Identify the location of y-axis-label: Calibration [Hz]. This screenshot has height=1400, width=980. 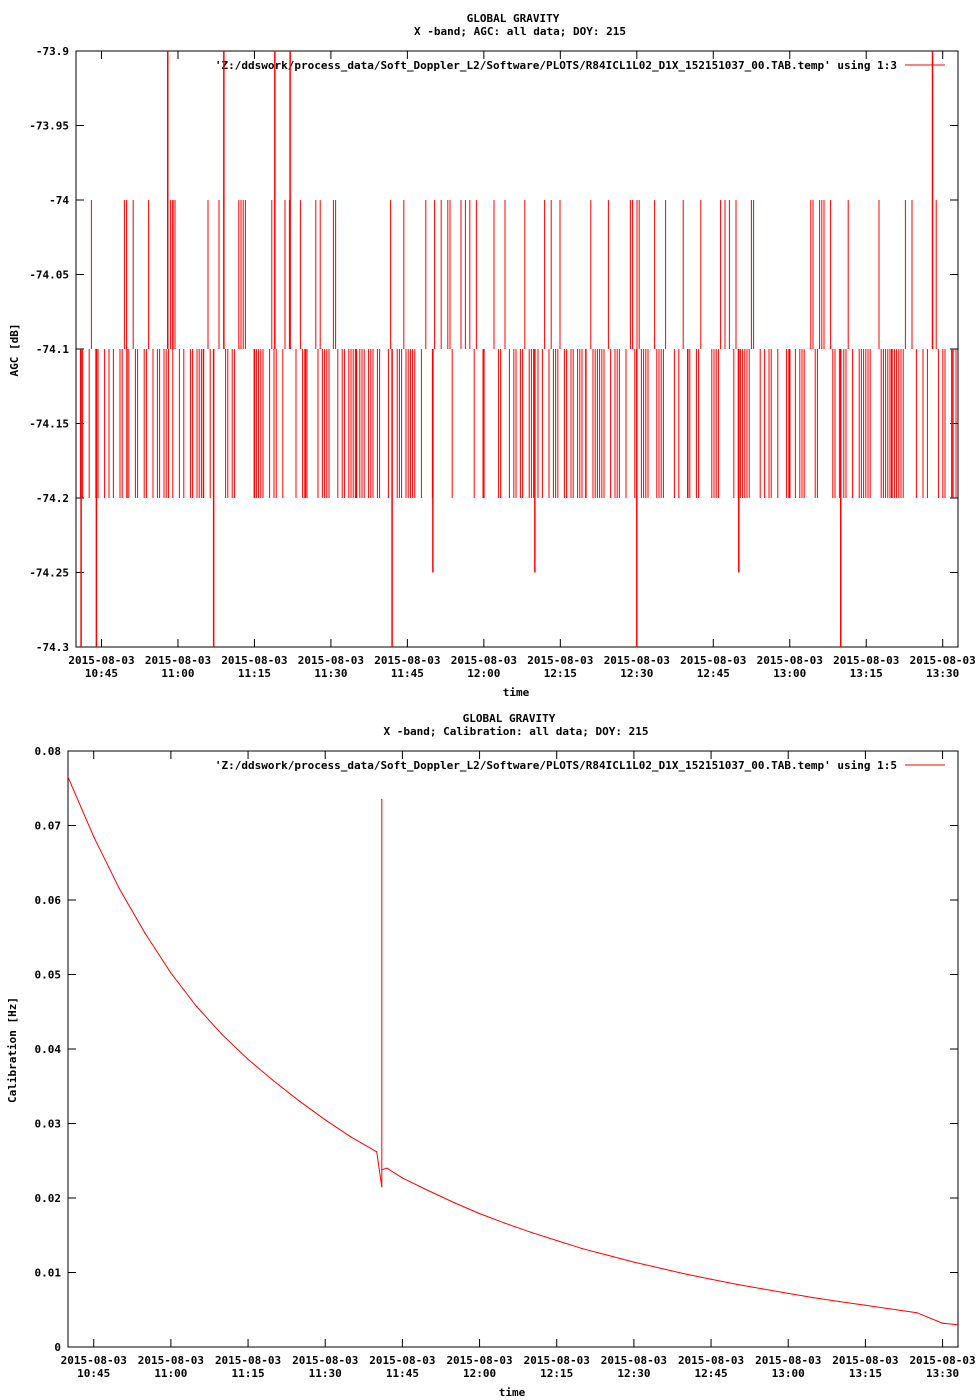
(12, 1050).